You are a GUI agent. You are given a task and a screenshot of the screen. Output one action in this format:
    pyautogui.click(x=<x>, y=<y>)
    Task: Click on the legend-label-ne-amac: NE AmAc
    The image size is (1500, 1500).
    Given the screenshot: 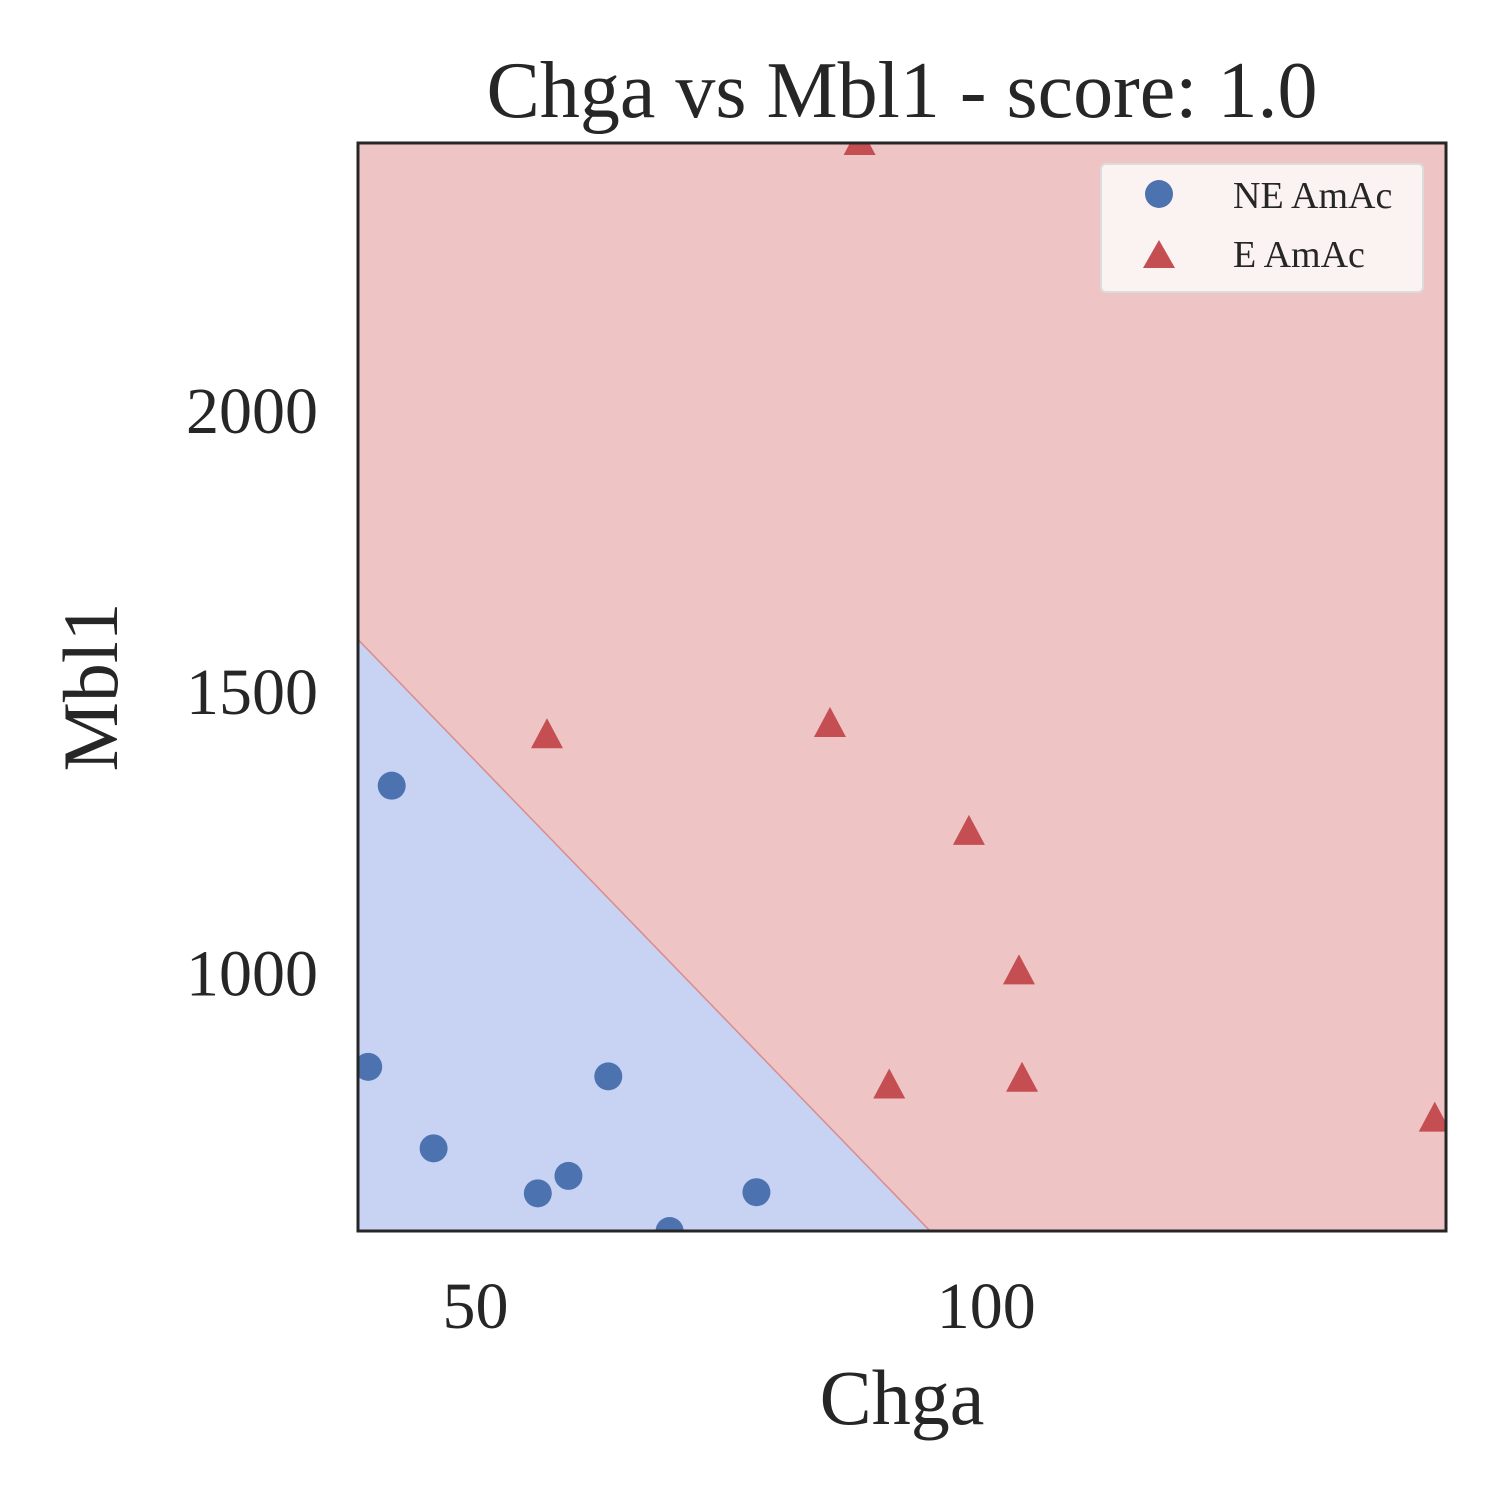 What is the action you would take?
    pyautogui.click(x=1312, y=196)
    